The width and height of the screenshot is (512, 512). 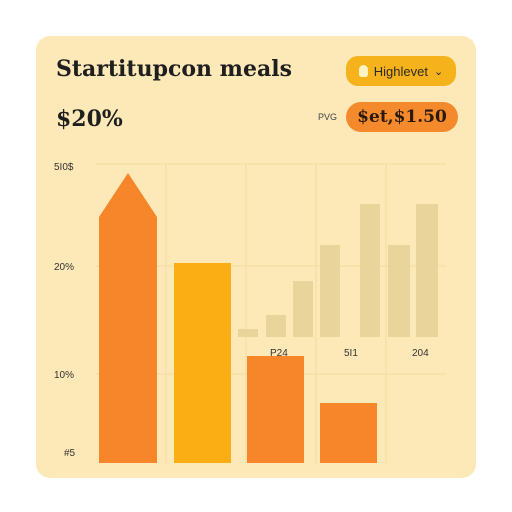 What do you see at coordinates (70, 453) in the screenshot?
I see `y-tick-label: #5` at bounding box center [70, 453].